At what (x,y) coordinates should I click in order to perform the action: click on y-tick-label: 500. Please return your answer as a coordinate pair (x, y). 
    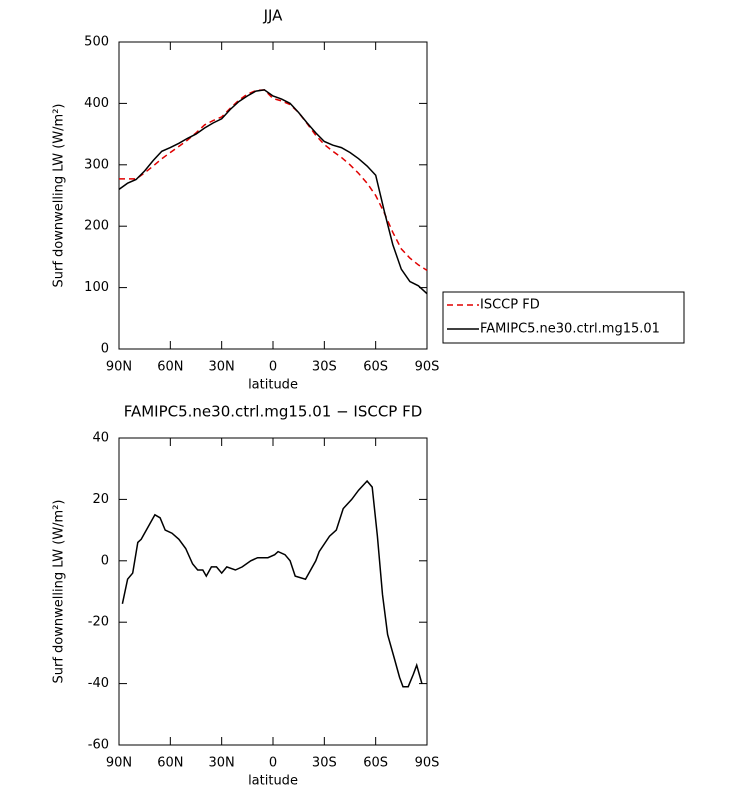
    Looking at the image, I should click on (96, 42).